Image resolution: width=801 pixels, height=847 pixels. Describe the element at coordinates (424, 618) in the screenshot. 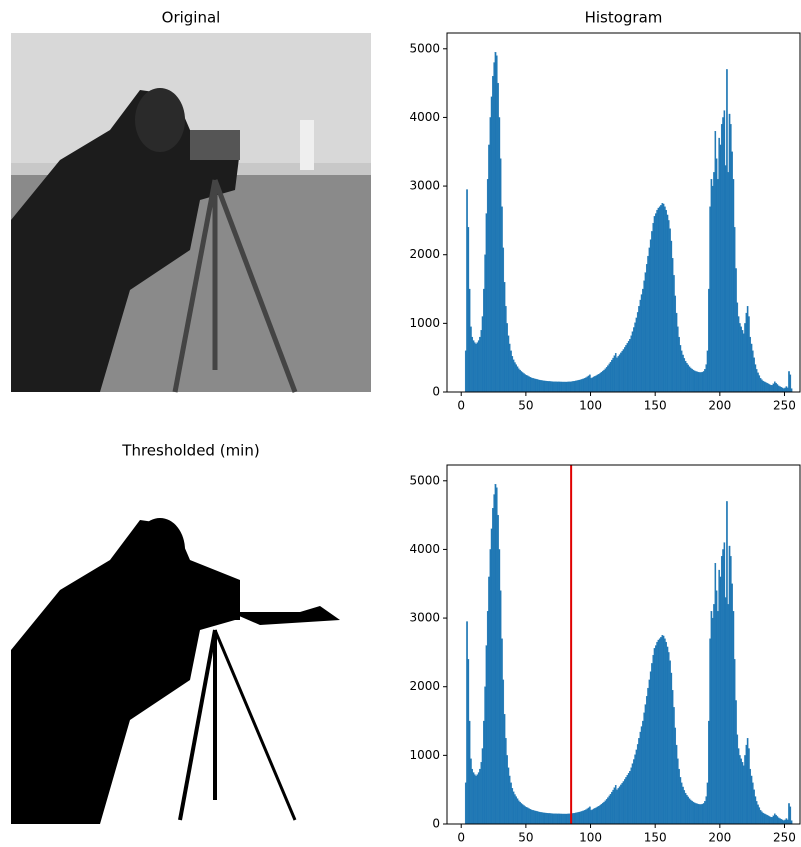

I see `y-tick-label: 3000` at that location.